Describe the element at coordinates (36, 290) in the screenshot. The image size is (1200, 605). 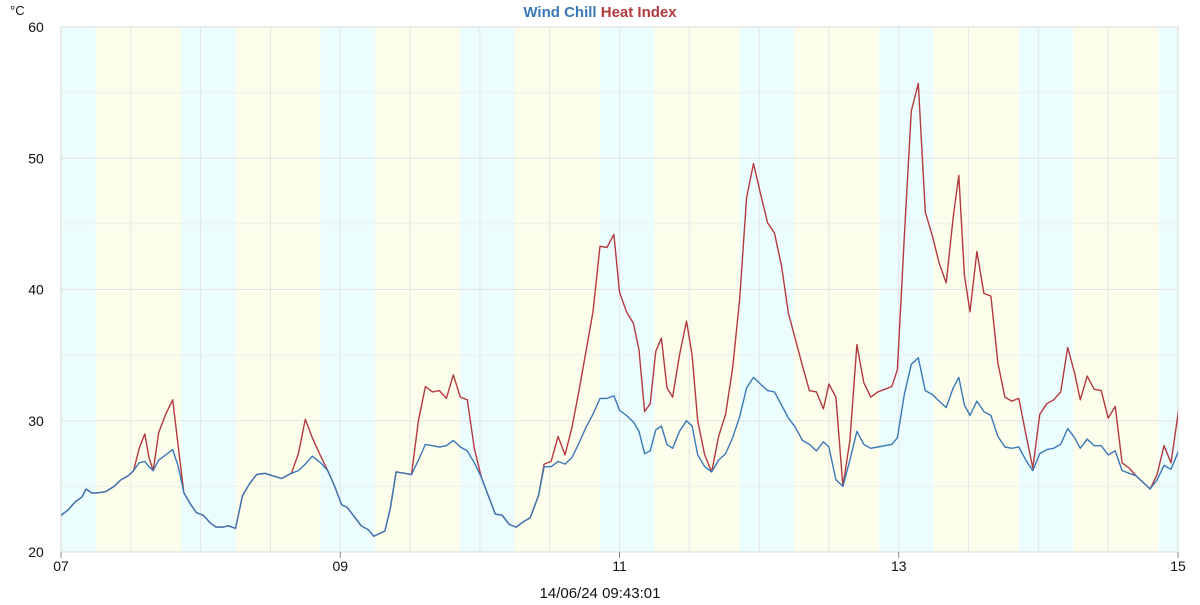
I see `y-tick-label: 40` at that location.